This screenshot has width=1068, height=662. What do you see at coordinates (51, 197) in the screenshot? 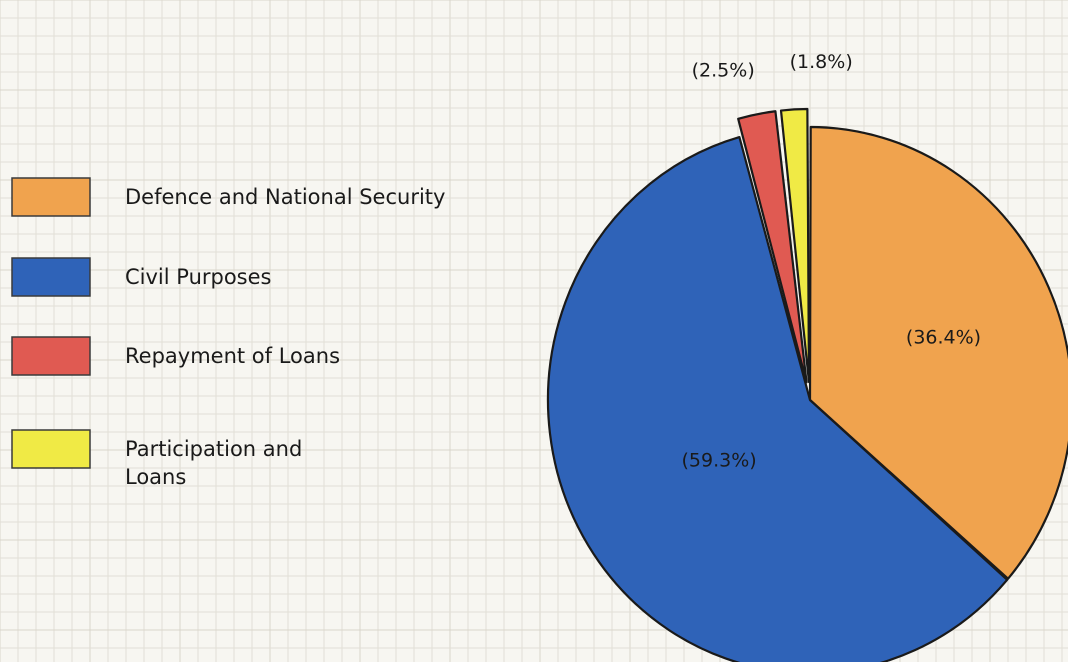
I see `legend-swatch-defence` at bounding box center [51, 197].